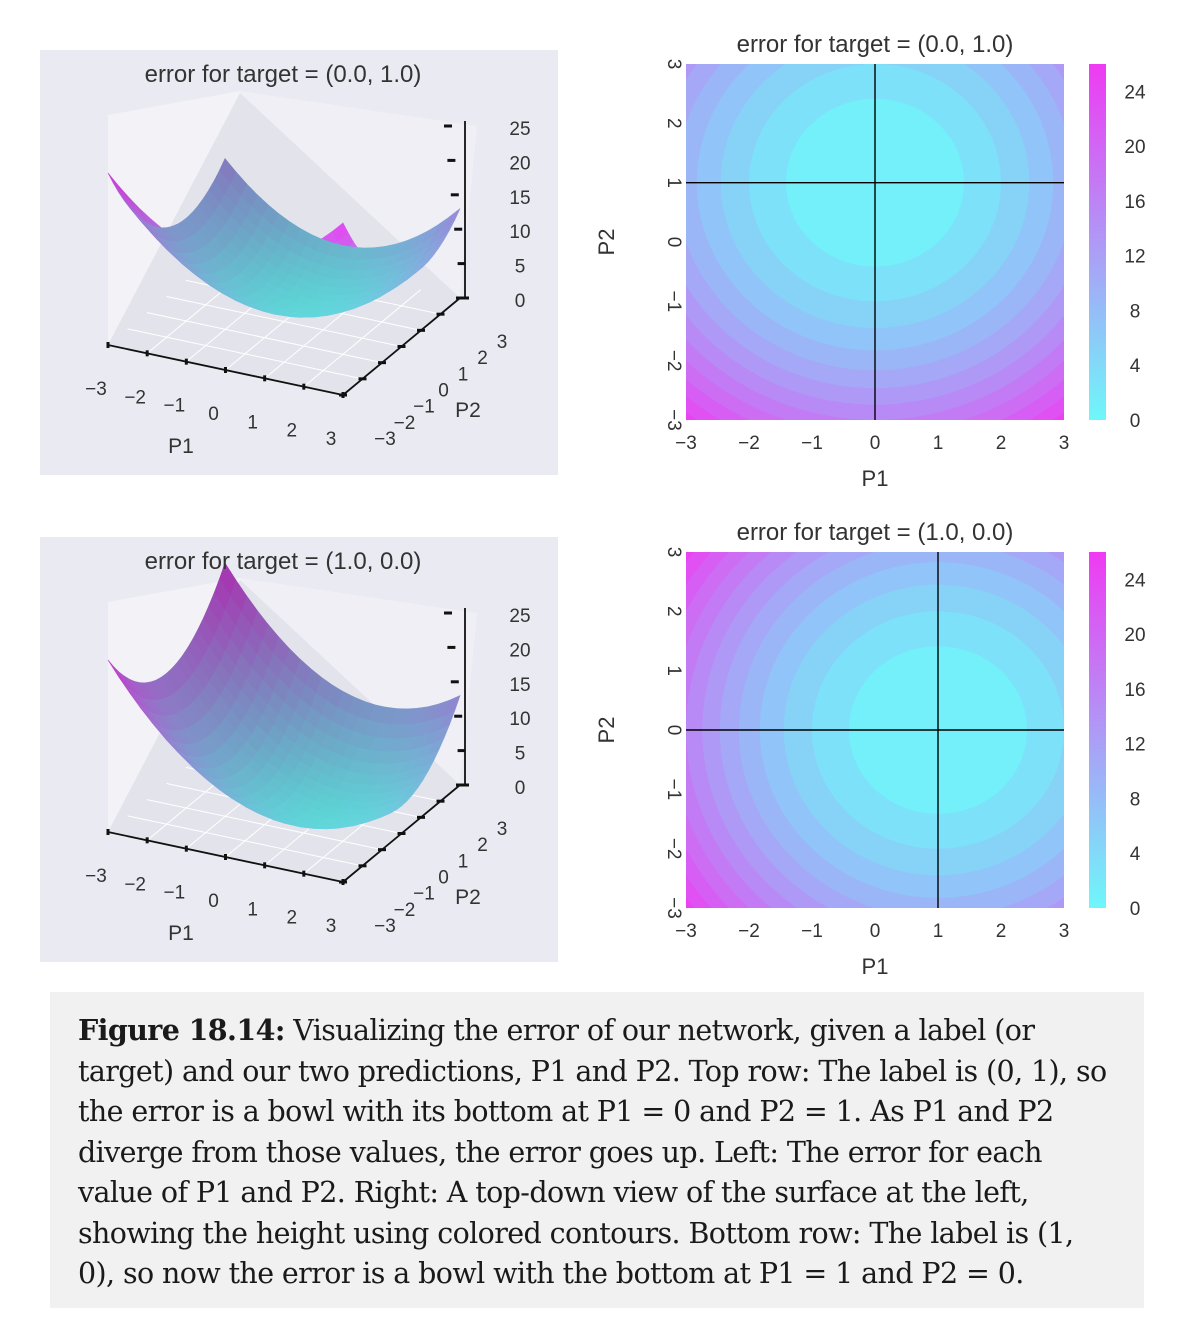 Image resolution: width=1198 pixels, height=1344 pixels. What do you see at coordinates (283, 74) in the screenshot?
I see `surface-title: error for target = (0.0, 1.0)` at bounding box center [283, 74].